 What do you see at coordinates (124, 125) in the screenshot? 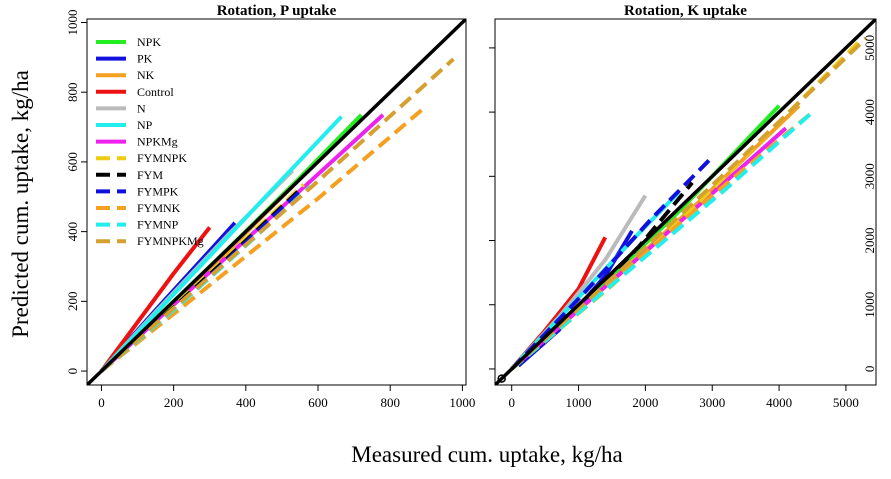
I see `legend-item-np: NP` at bounding box center [124, 125].